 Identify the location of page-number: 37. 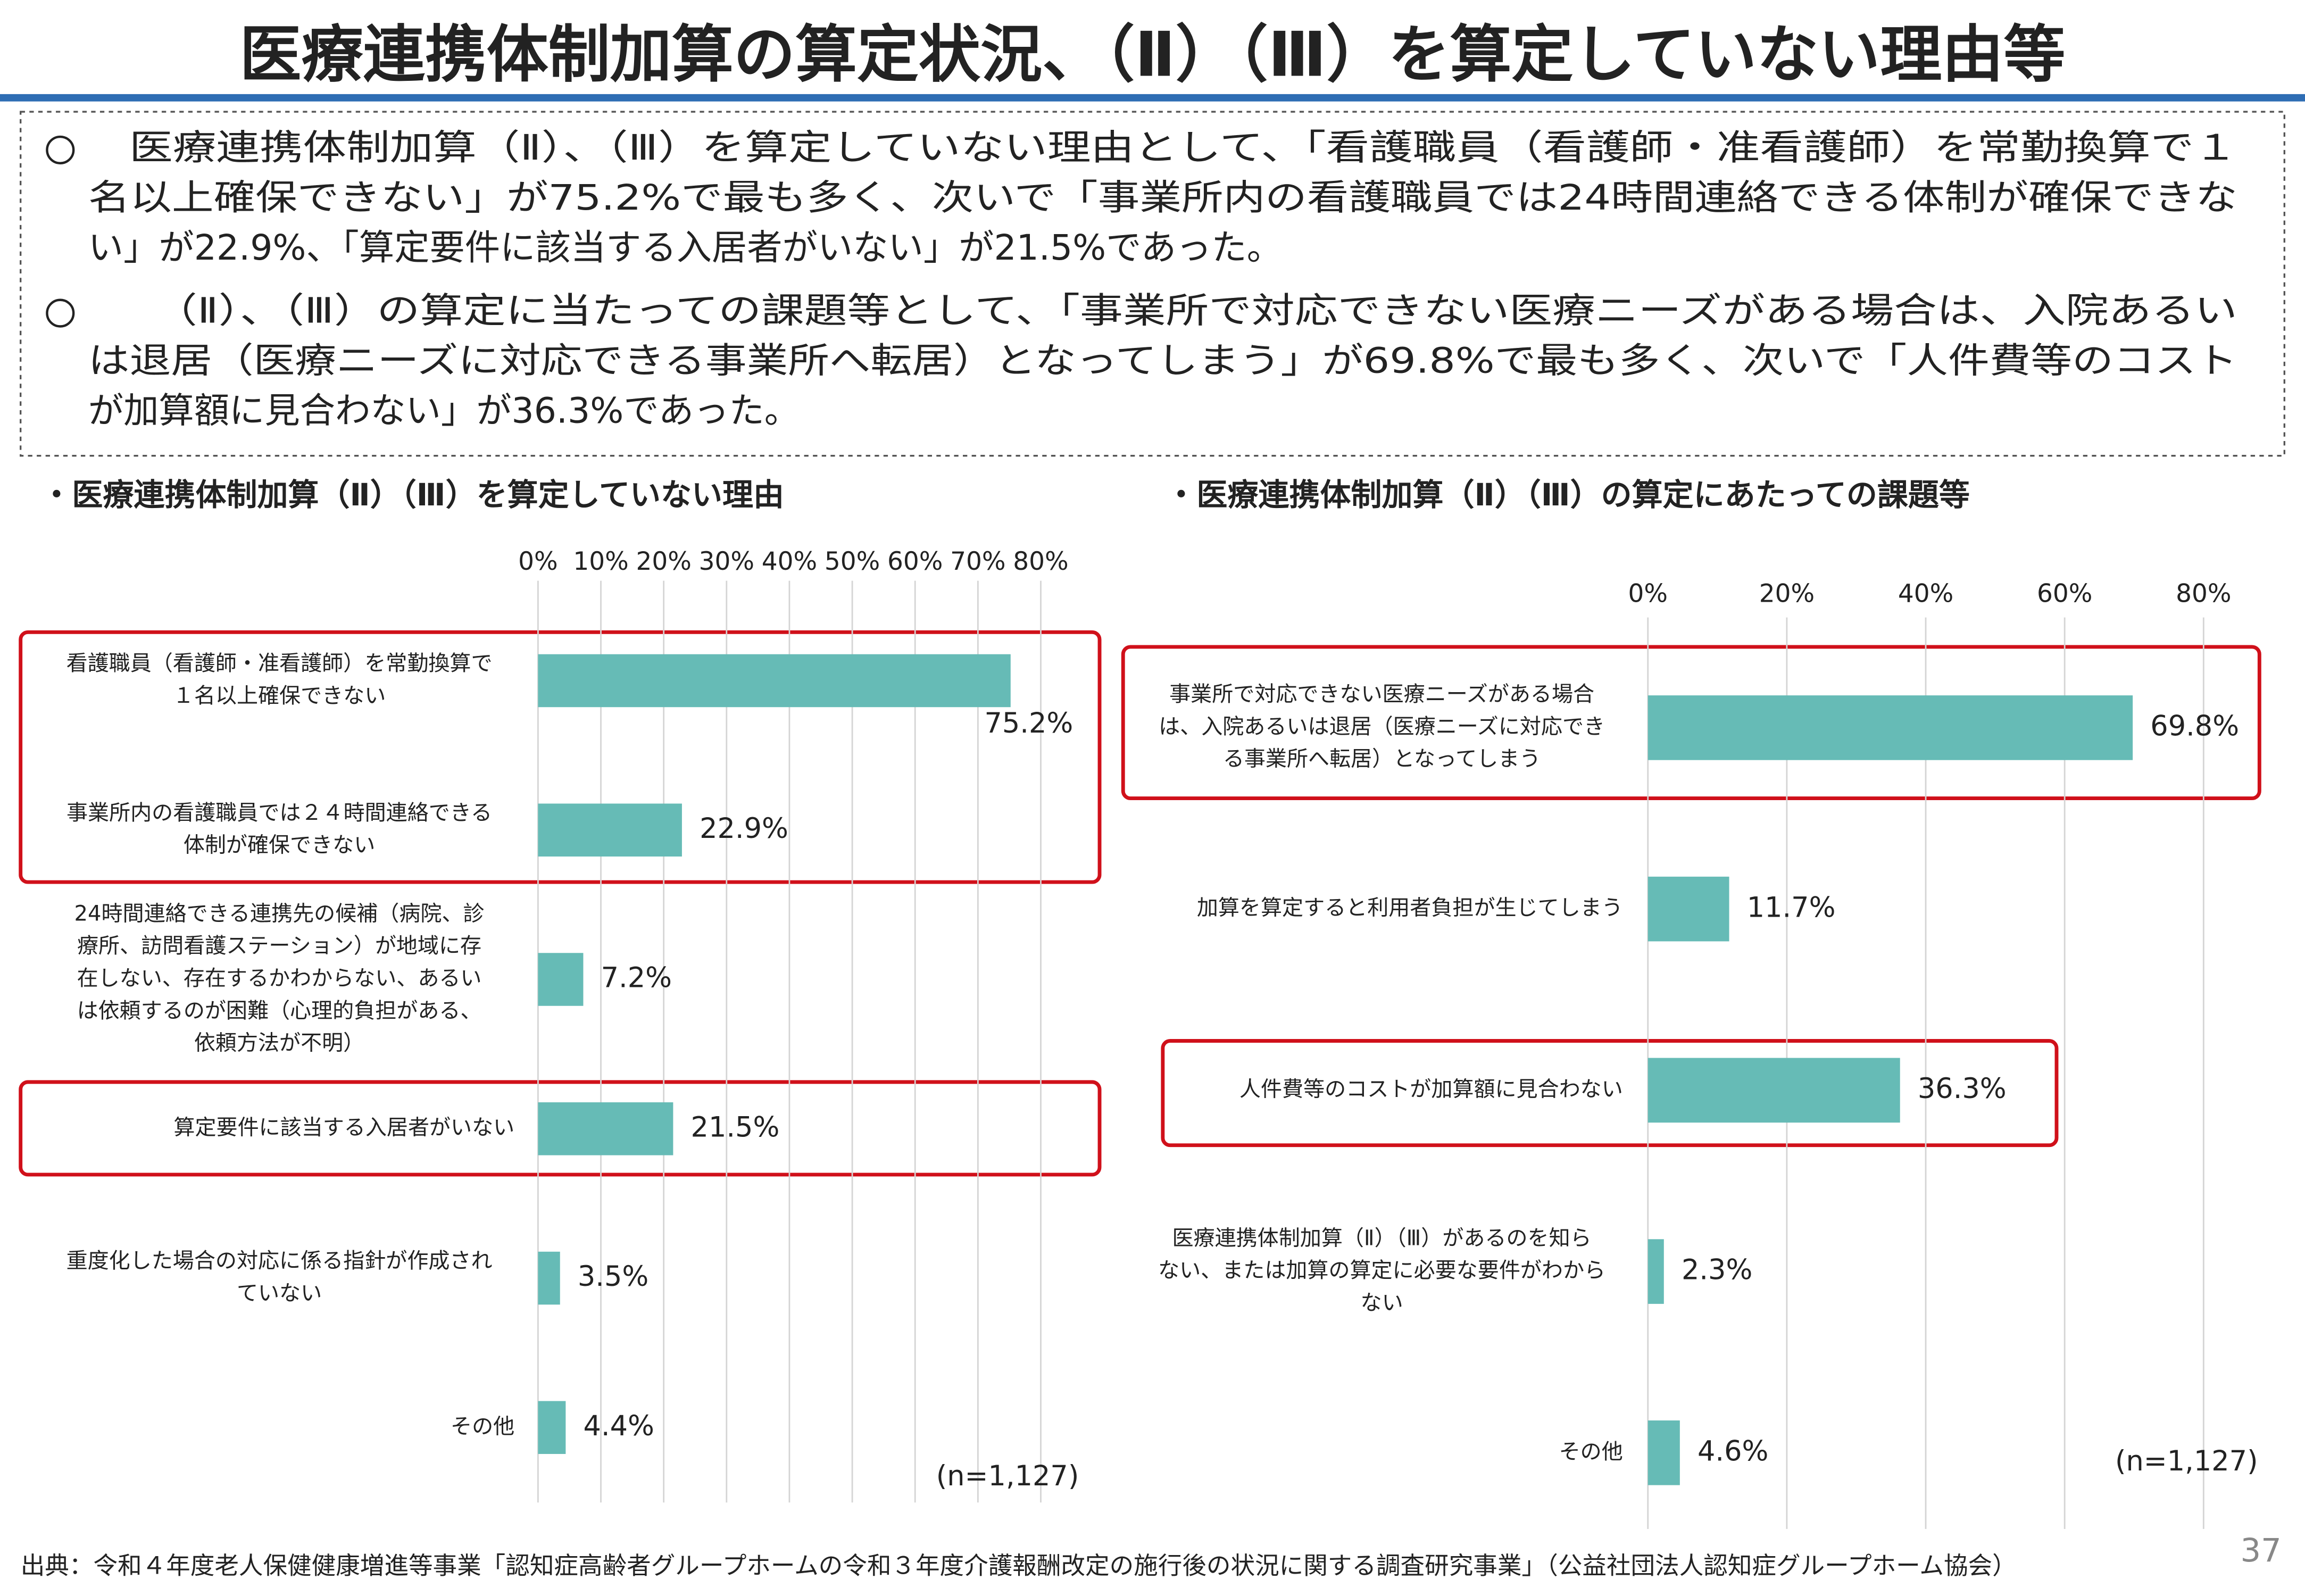
(2260, 1550).